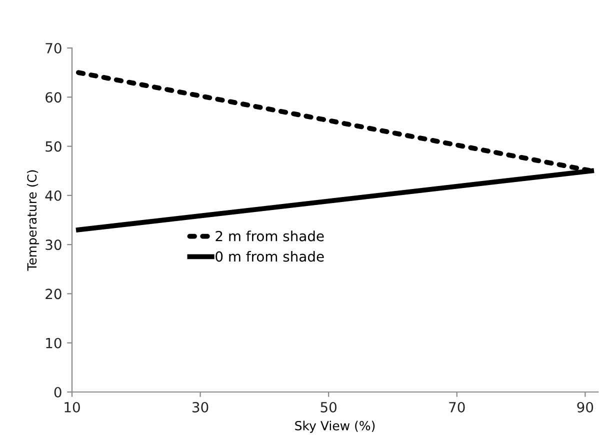 The image size is (599, 435). Describe the element at coordinates (33, 220) in the screenshot. I see `y-axis-title: Temperature (C)` at that location.